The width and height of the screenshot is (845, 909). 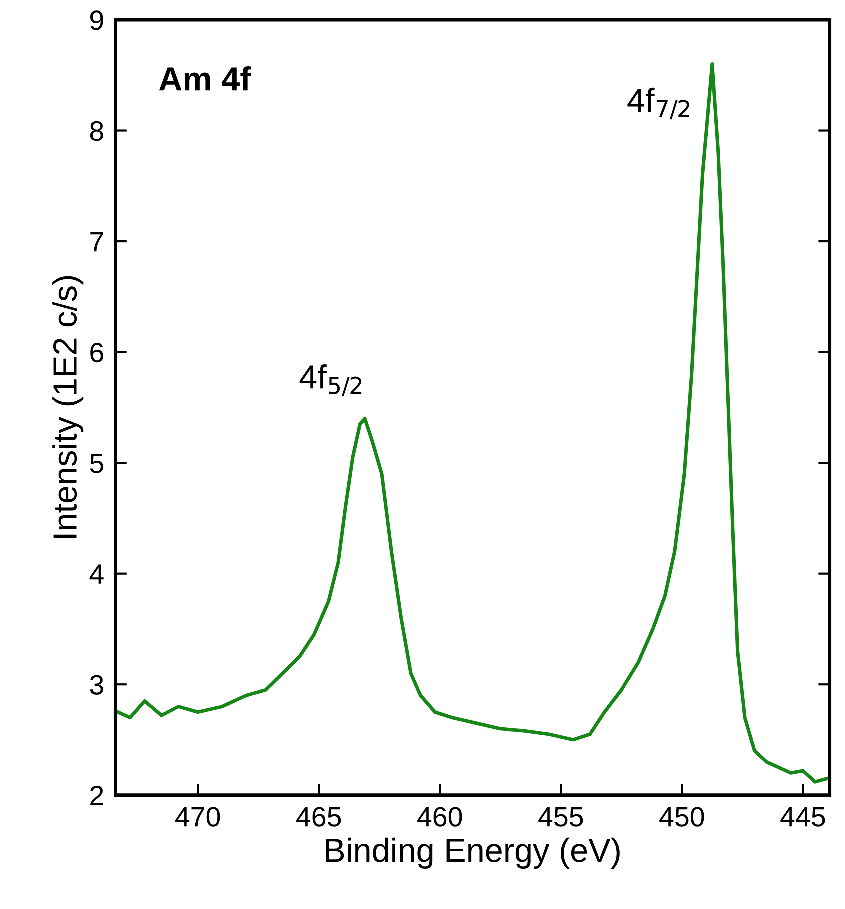 What do you see at coordinates (97, 131) in the screenshot?
I see `y-tick-label: 8` at bounding box center [97, 131].